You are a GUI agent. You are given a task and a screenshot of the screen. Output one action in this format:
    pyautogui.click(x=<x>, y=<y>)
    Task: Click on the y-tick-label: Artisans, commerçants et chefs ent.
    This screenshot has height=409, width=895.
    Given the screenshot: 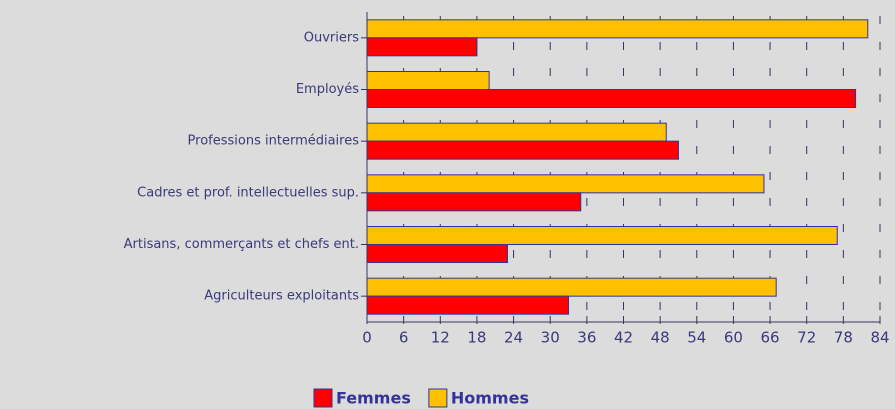 What is the action you would take?
    pyautogui.click(x=241, y=244)
    